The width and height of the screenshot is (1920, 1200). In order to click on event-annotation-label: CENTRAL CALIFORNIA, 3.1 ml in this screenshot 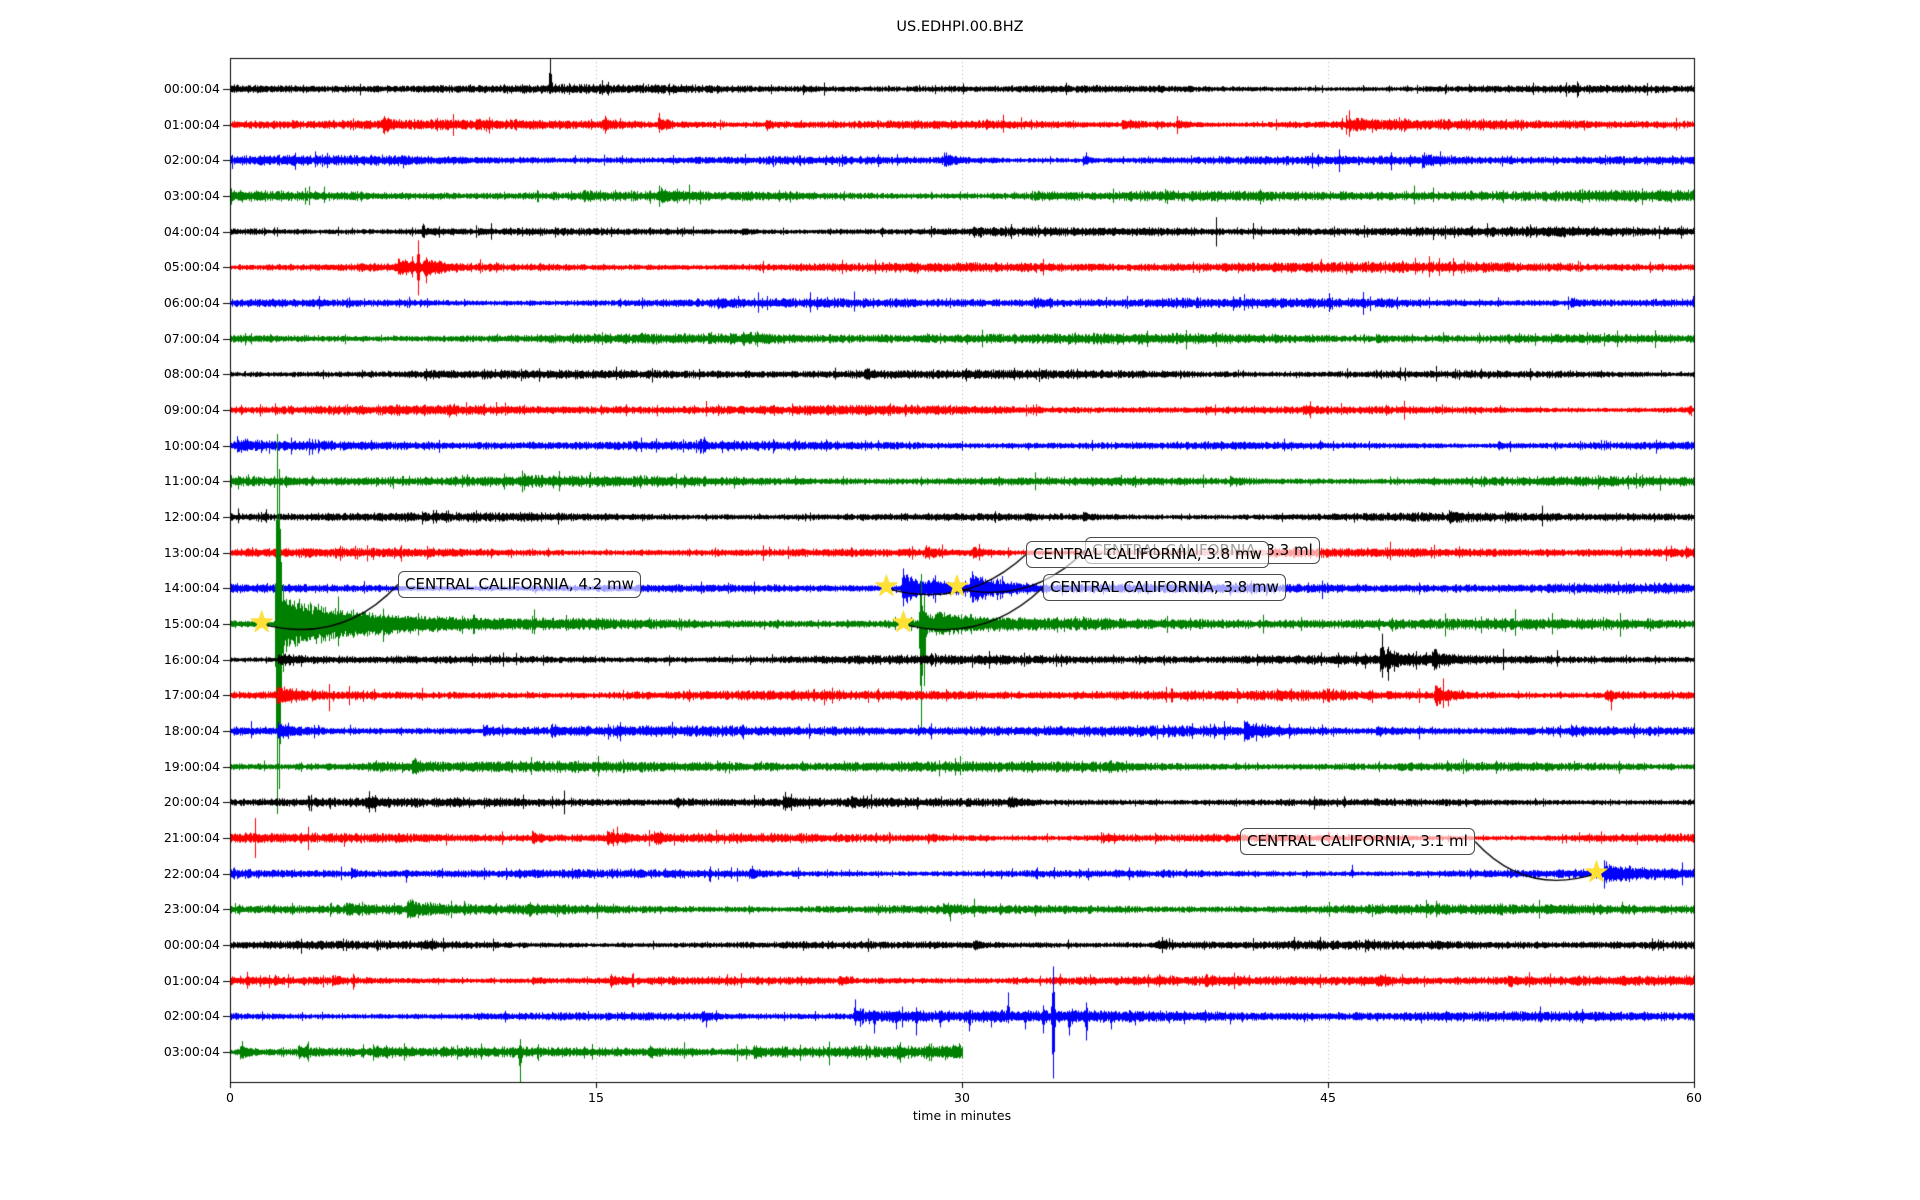, I will do `click(1357, 841)`.